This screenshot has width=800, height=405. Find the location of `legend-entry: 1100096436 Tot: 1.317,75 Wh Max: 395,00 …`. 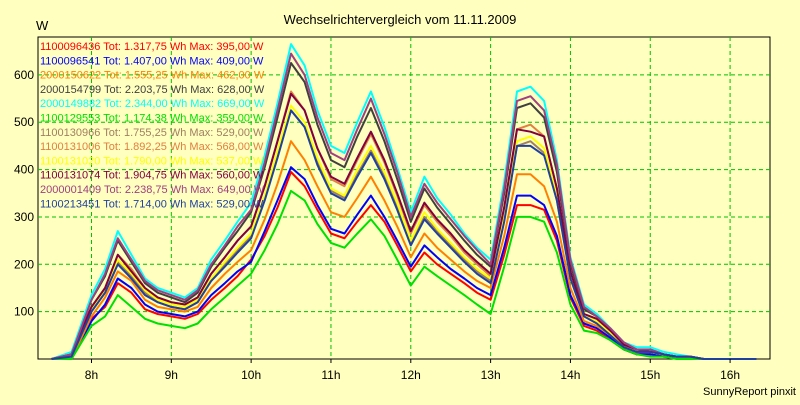

legend-entry: 1100096436 Tot: 1.317,75 Wh Max: 395,00 … is located at coordinates (152, 47).